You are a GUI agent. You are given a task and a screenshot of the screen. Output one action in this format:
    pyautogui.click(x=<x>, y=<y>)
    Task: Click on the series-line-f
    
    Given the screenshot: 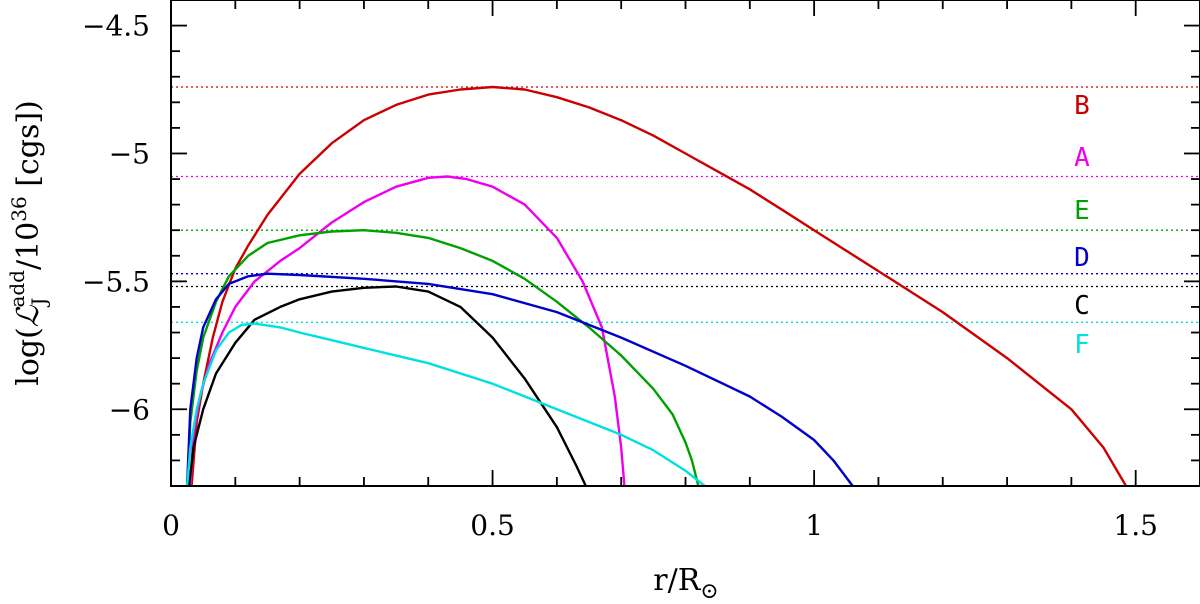 What is the action you would take?
    pyautogui.click(x=445, y=404)
    